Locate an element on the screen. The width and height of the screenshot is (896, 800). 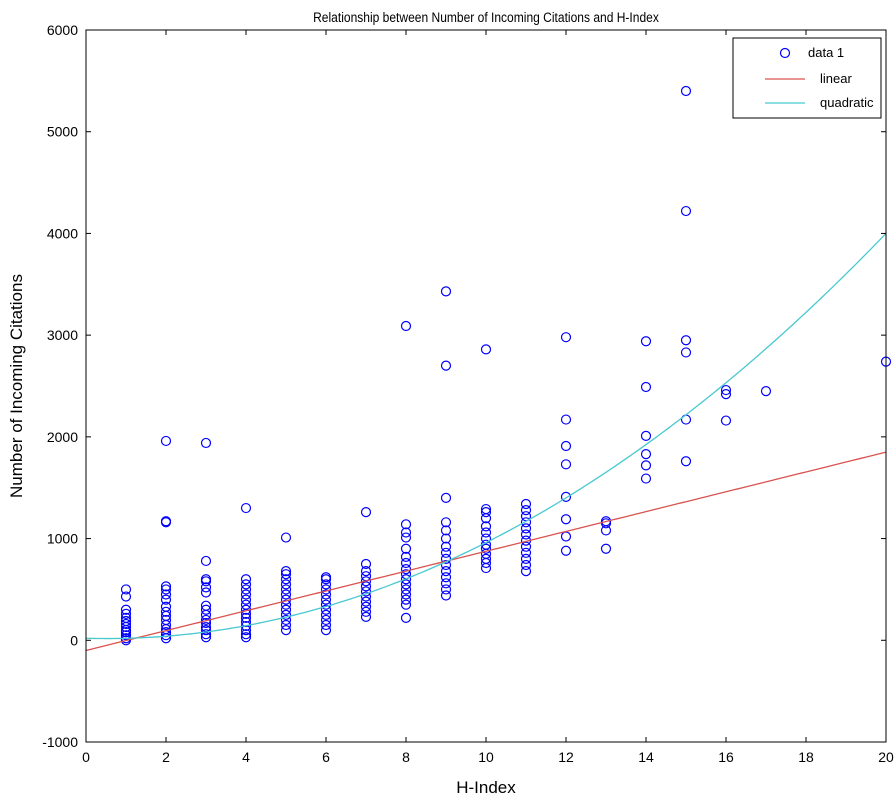
x-tick-label: 14 is located at coordinates (646, 757).